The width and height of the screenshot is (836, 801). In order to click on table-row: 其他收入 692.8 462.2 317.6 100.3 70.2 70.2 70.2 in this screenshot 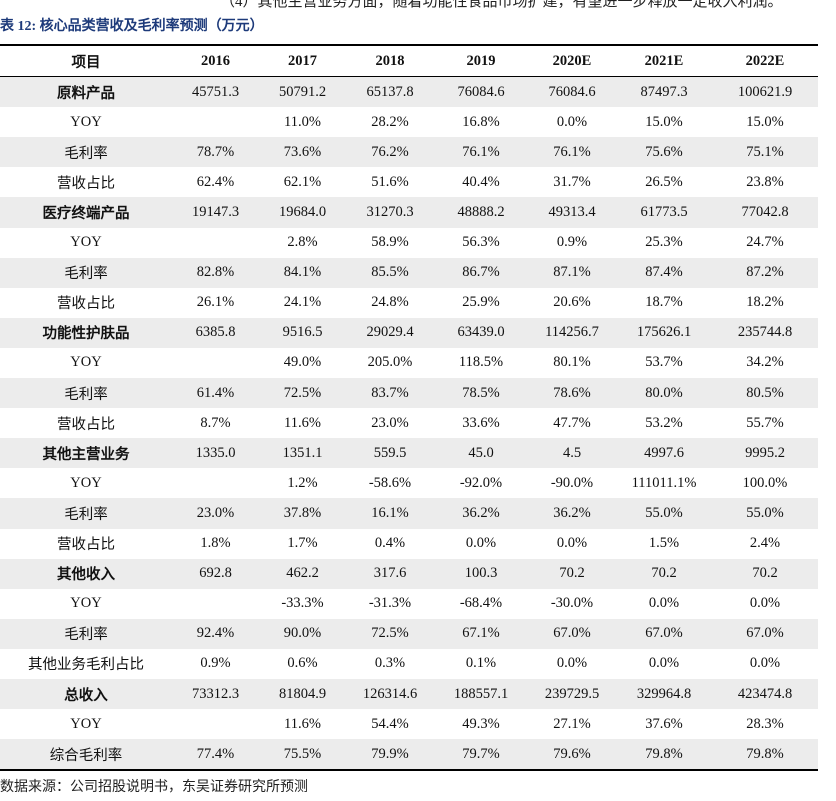, I will do `click(409, 573)`.